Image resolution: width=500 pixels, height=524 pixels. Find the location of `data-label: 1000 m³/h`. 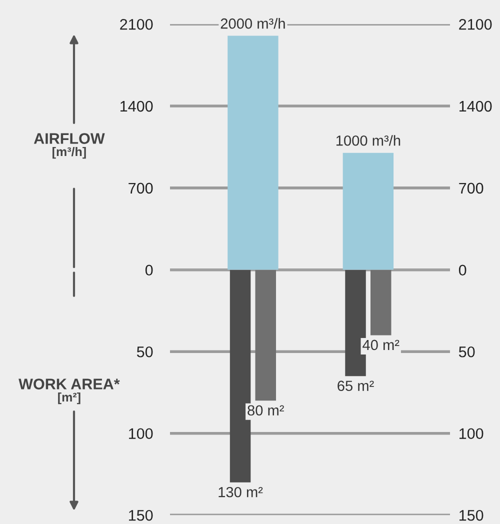

data-label: 1000 m³/h is located at coordinates (368, 140).